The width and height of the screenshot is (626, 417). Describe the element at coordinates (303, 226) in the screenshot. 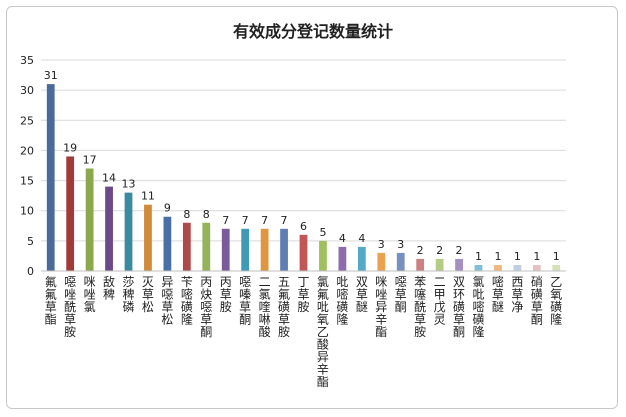

I see `data-label: 6` at that location.